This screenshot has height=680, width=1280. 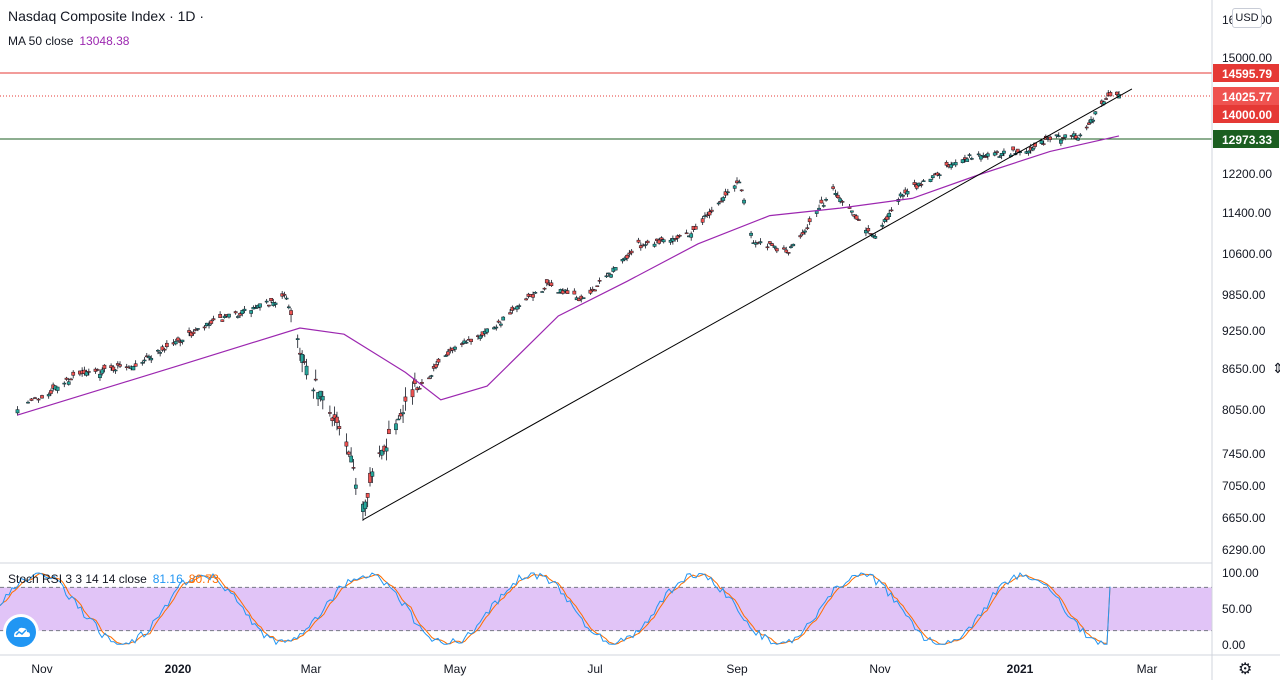 What do you see at coordinates (640, 665) in the screenshot?
I see `time-axis: Nov 2020 Mar May Jul Sep Nov 2021 Mar` at bounding box center [640, 665].